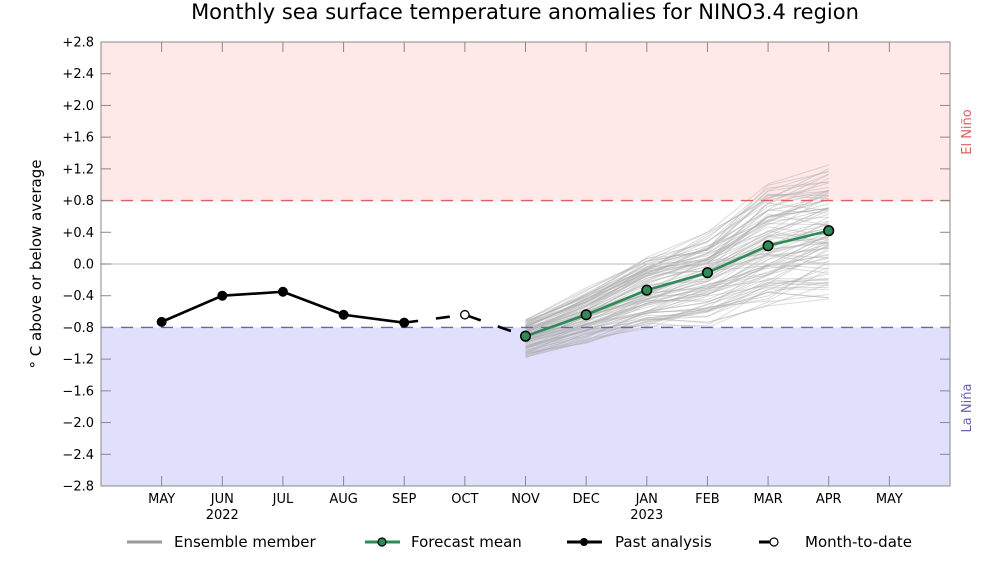  What do you see at coordinates (78, 455) in the screenshot?
I see `y-tick-label: −2.4` at bounding box center [78, 455].